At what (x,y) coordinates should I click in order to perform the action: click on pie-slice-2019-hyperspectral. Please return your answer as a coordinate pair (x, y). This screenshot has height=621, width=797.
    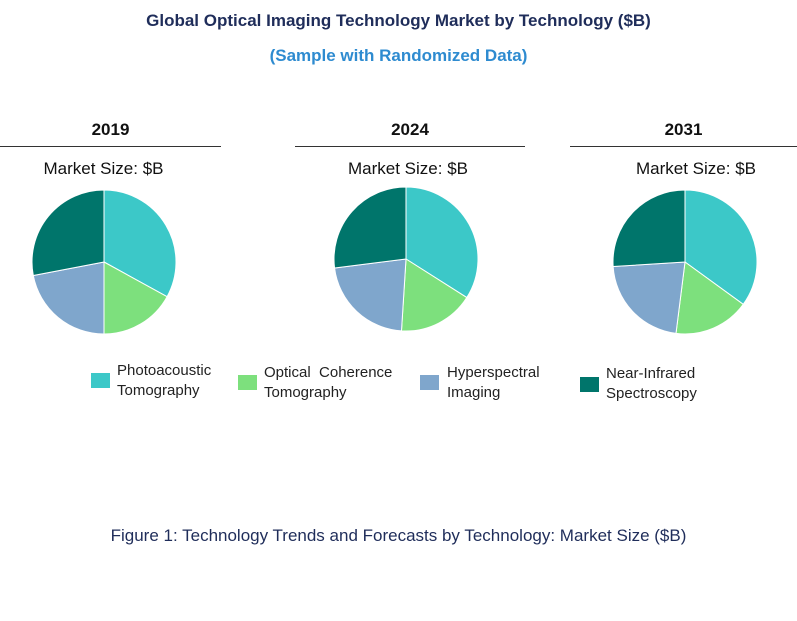
    Looking at the image, I should click on (68, 298).